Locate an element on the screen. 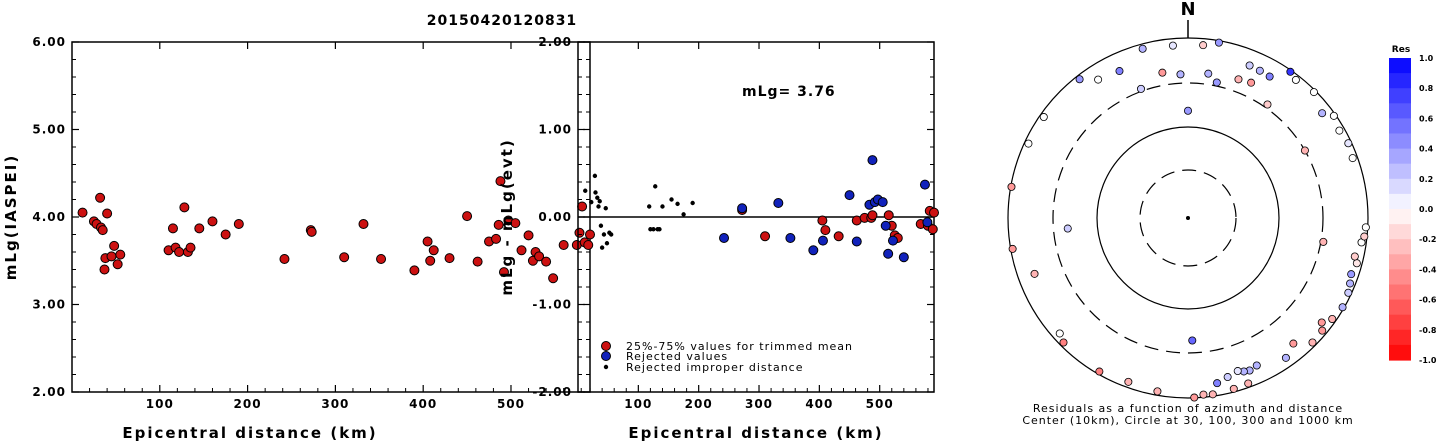  plot2-ytick-label: 0.00 is located at coordinates (555, 217).